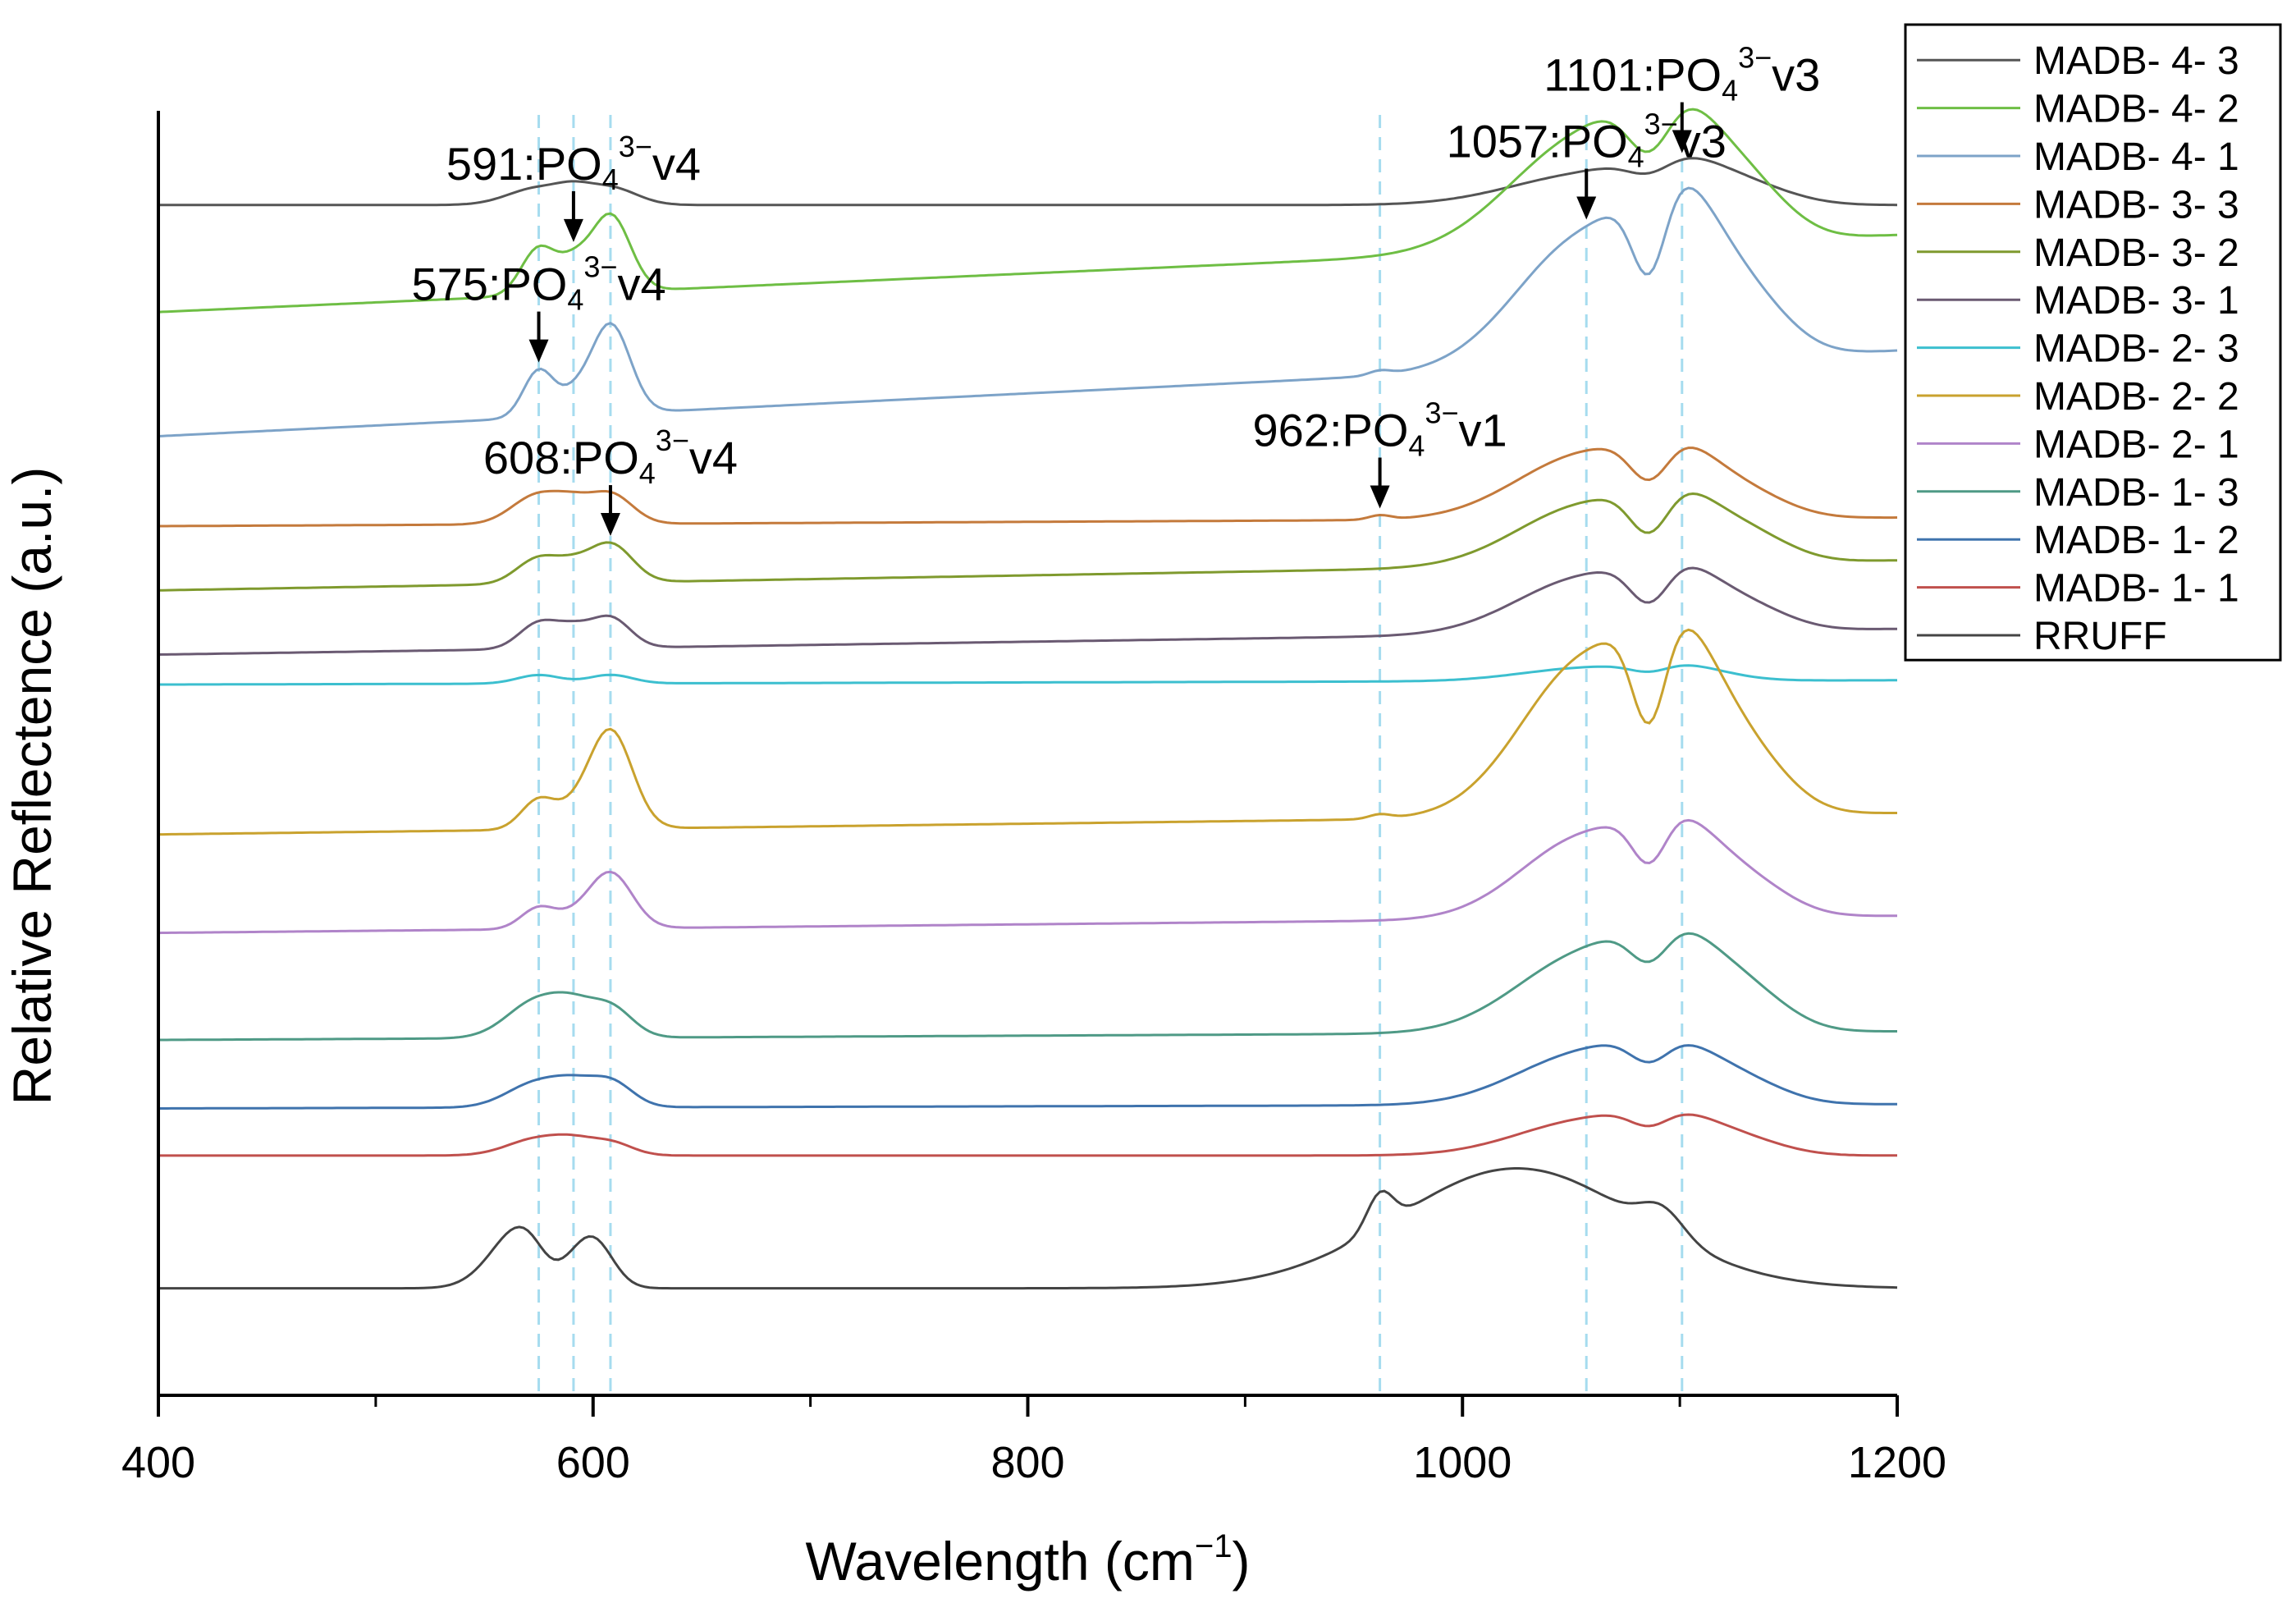  Describe the element at coordinates (2136, 589) in the screenshot. I see `legend-label: MADB- 1- 1` at that location.